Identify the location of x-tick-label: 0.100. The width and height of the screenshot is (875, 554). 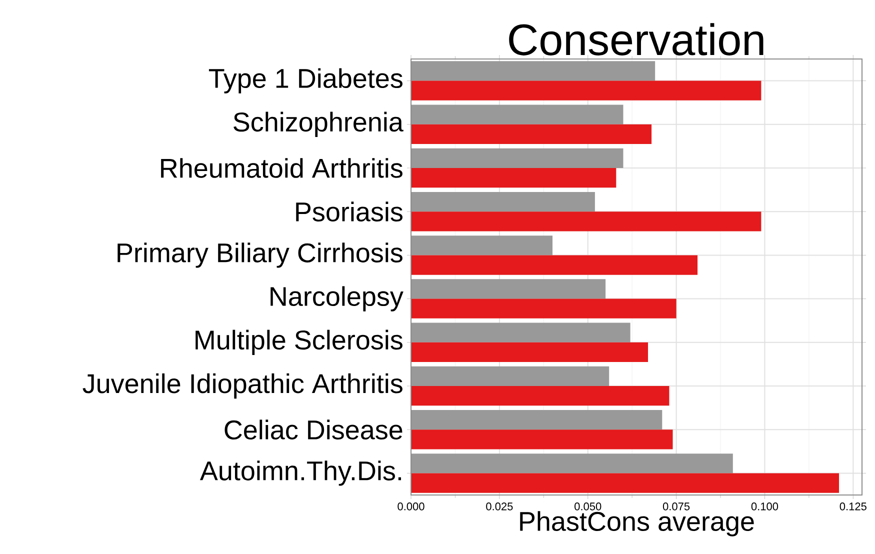
(764, 506).